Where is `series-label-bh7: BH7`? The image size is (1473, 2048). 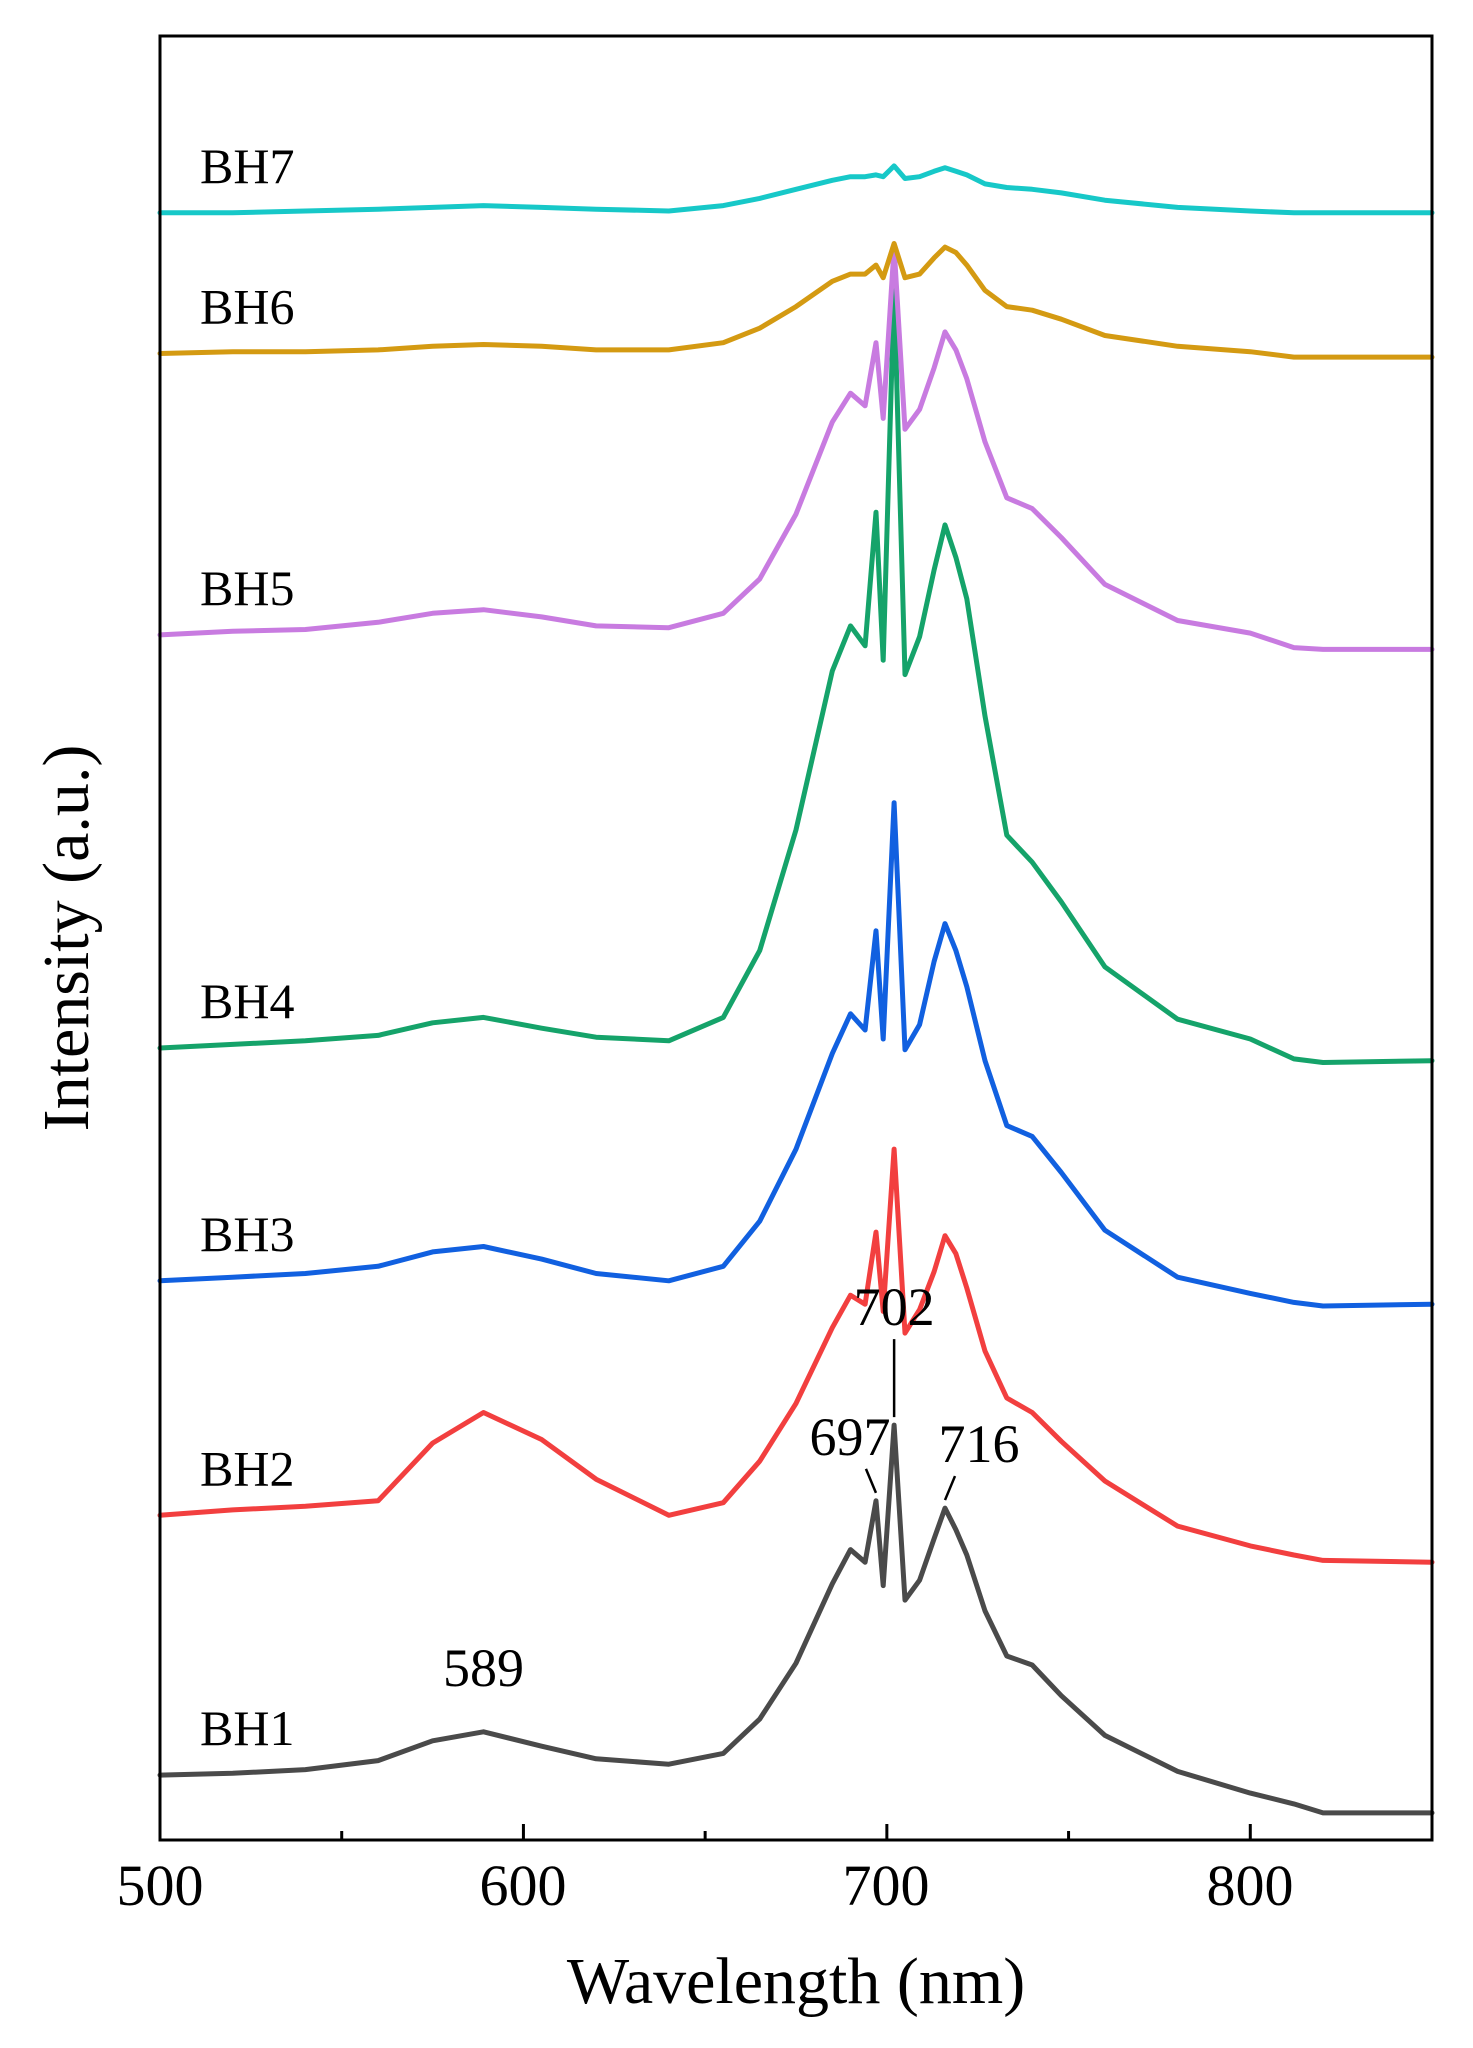
series-label-bh7: BH7 is located at coordinates (247, 166).